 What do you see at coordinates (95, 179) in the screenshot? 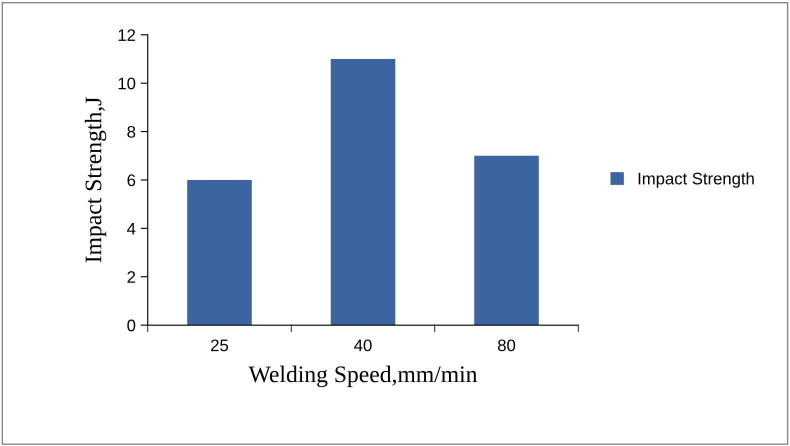
I see `y-axis-title: Impact Strength,J` at bounding box center [95, 179].